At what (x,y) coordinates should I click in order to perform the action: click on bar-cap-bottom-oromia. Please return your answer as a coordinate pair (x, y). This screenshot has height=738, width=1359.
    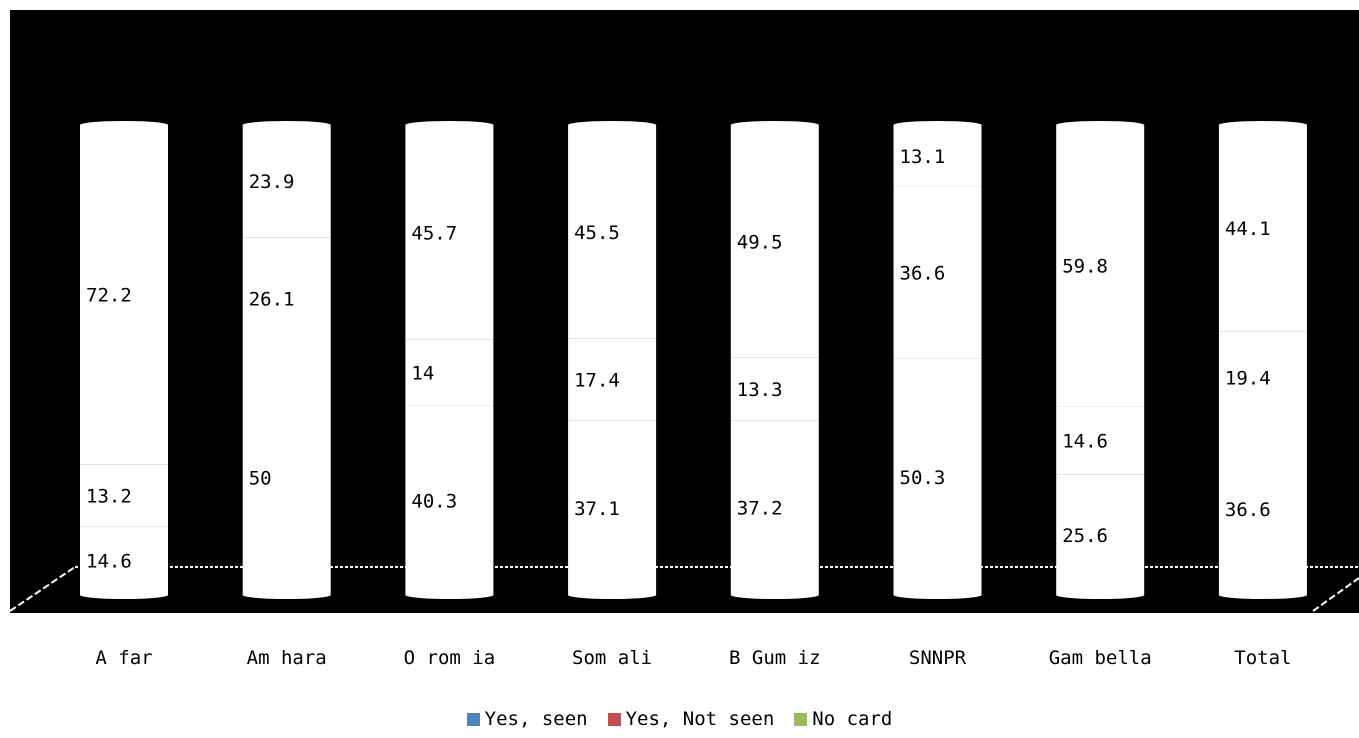
    Looking at the image, I should click on (449, 595).